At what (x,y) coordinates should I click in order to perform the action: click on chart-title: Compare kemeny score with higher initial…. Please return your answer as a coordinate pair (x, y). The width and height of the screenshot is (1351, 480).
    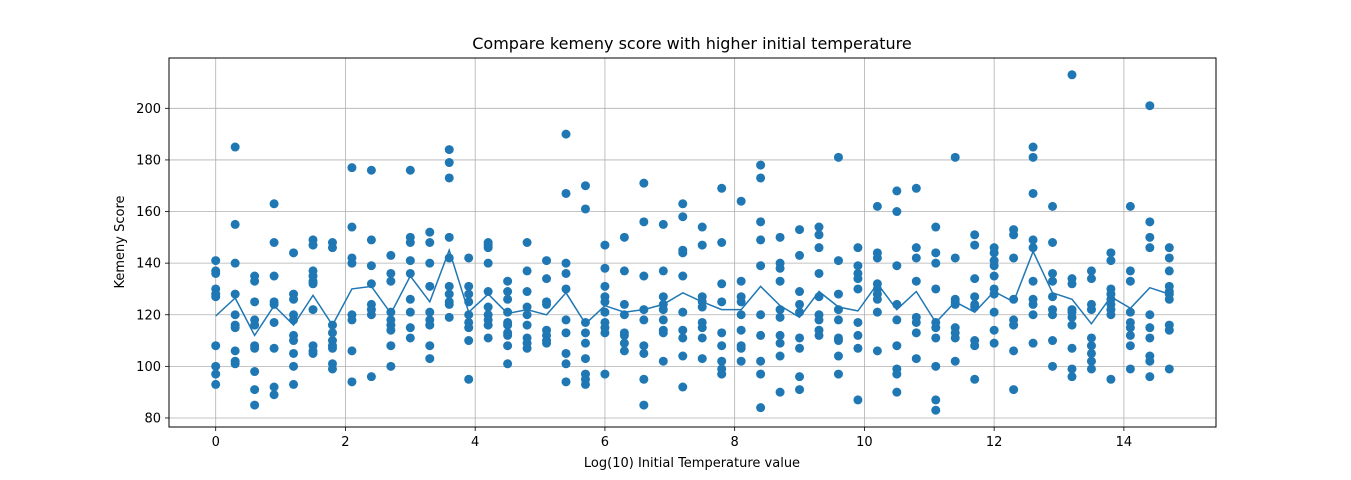
    Looking at the image, I should click on (691, 43).